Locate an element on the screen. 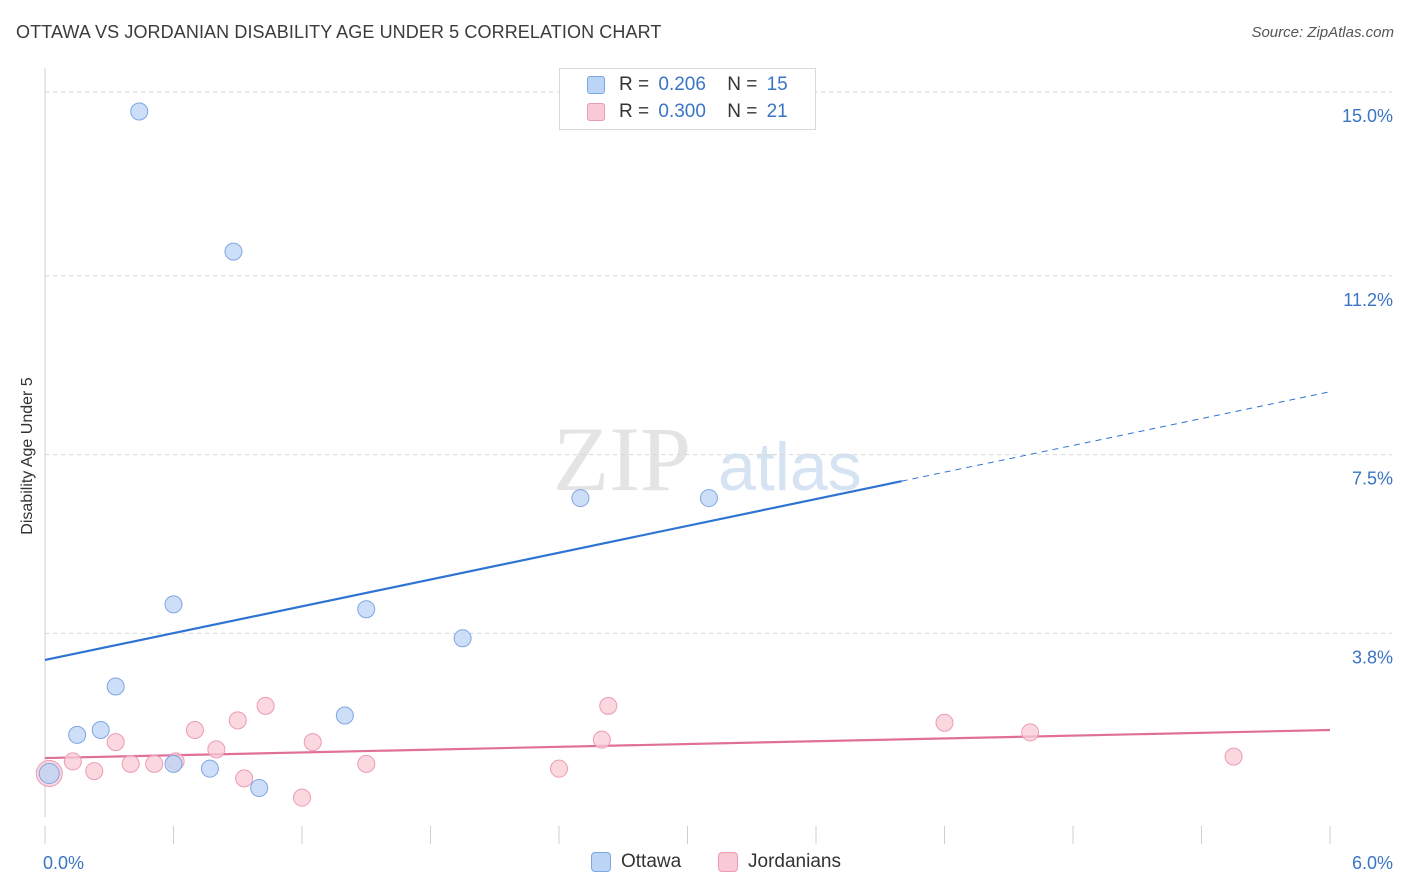 The image size is (1406, 892). n-value-jordanians: 21 is located at coordinates (777, 111).